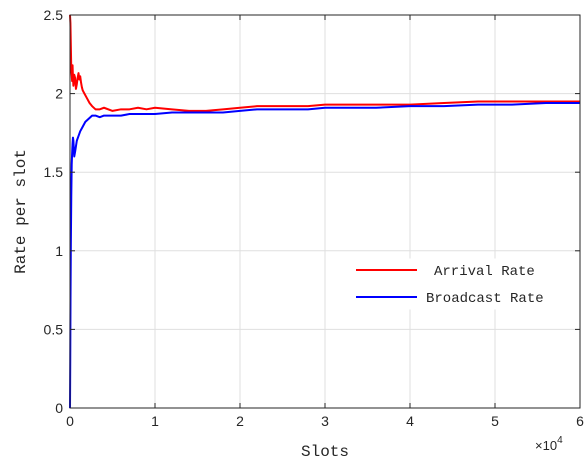  I want to click on legend: Arrival Rate Broadcast Rate, so click(462, 284).